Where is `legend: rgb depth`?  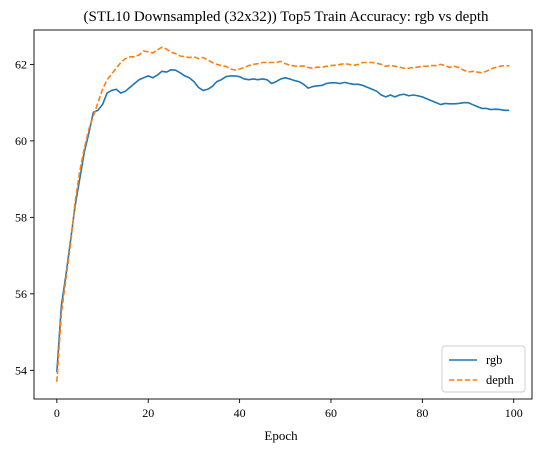
legend: rgb depth is located at coordinates (483, 369).